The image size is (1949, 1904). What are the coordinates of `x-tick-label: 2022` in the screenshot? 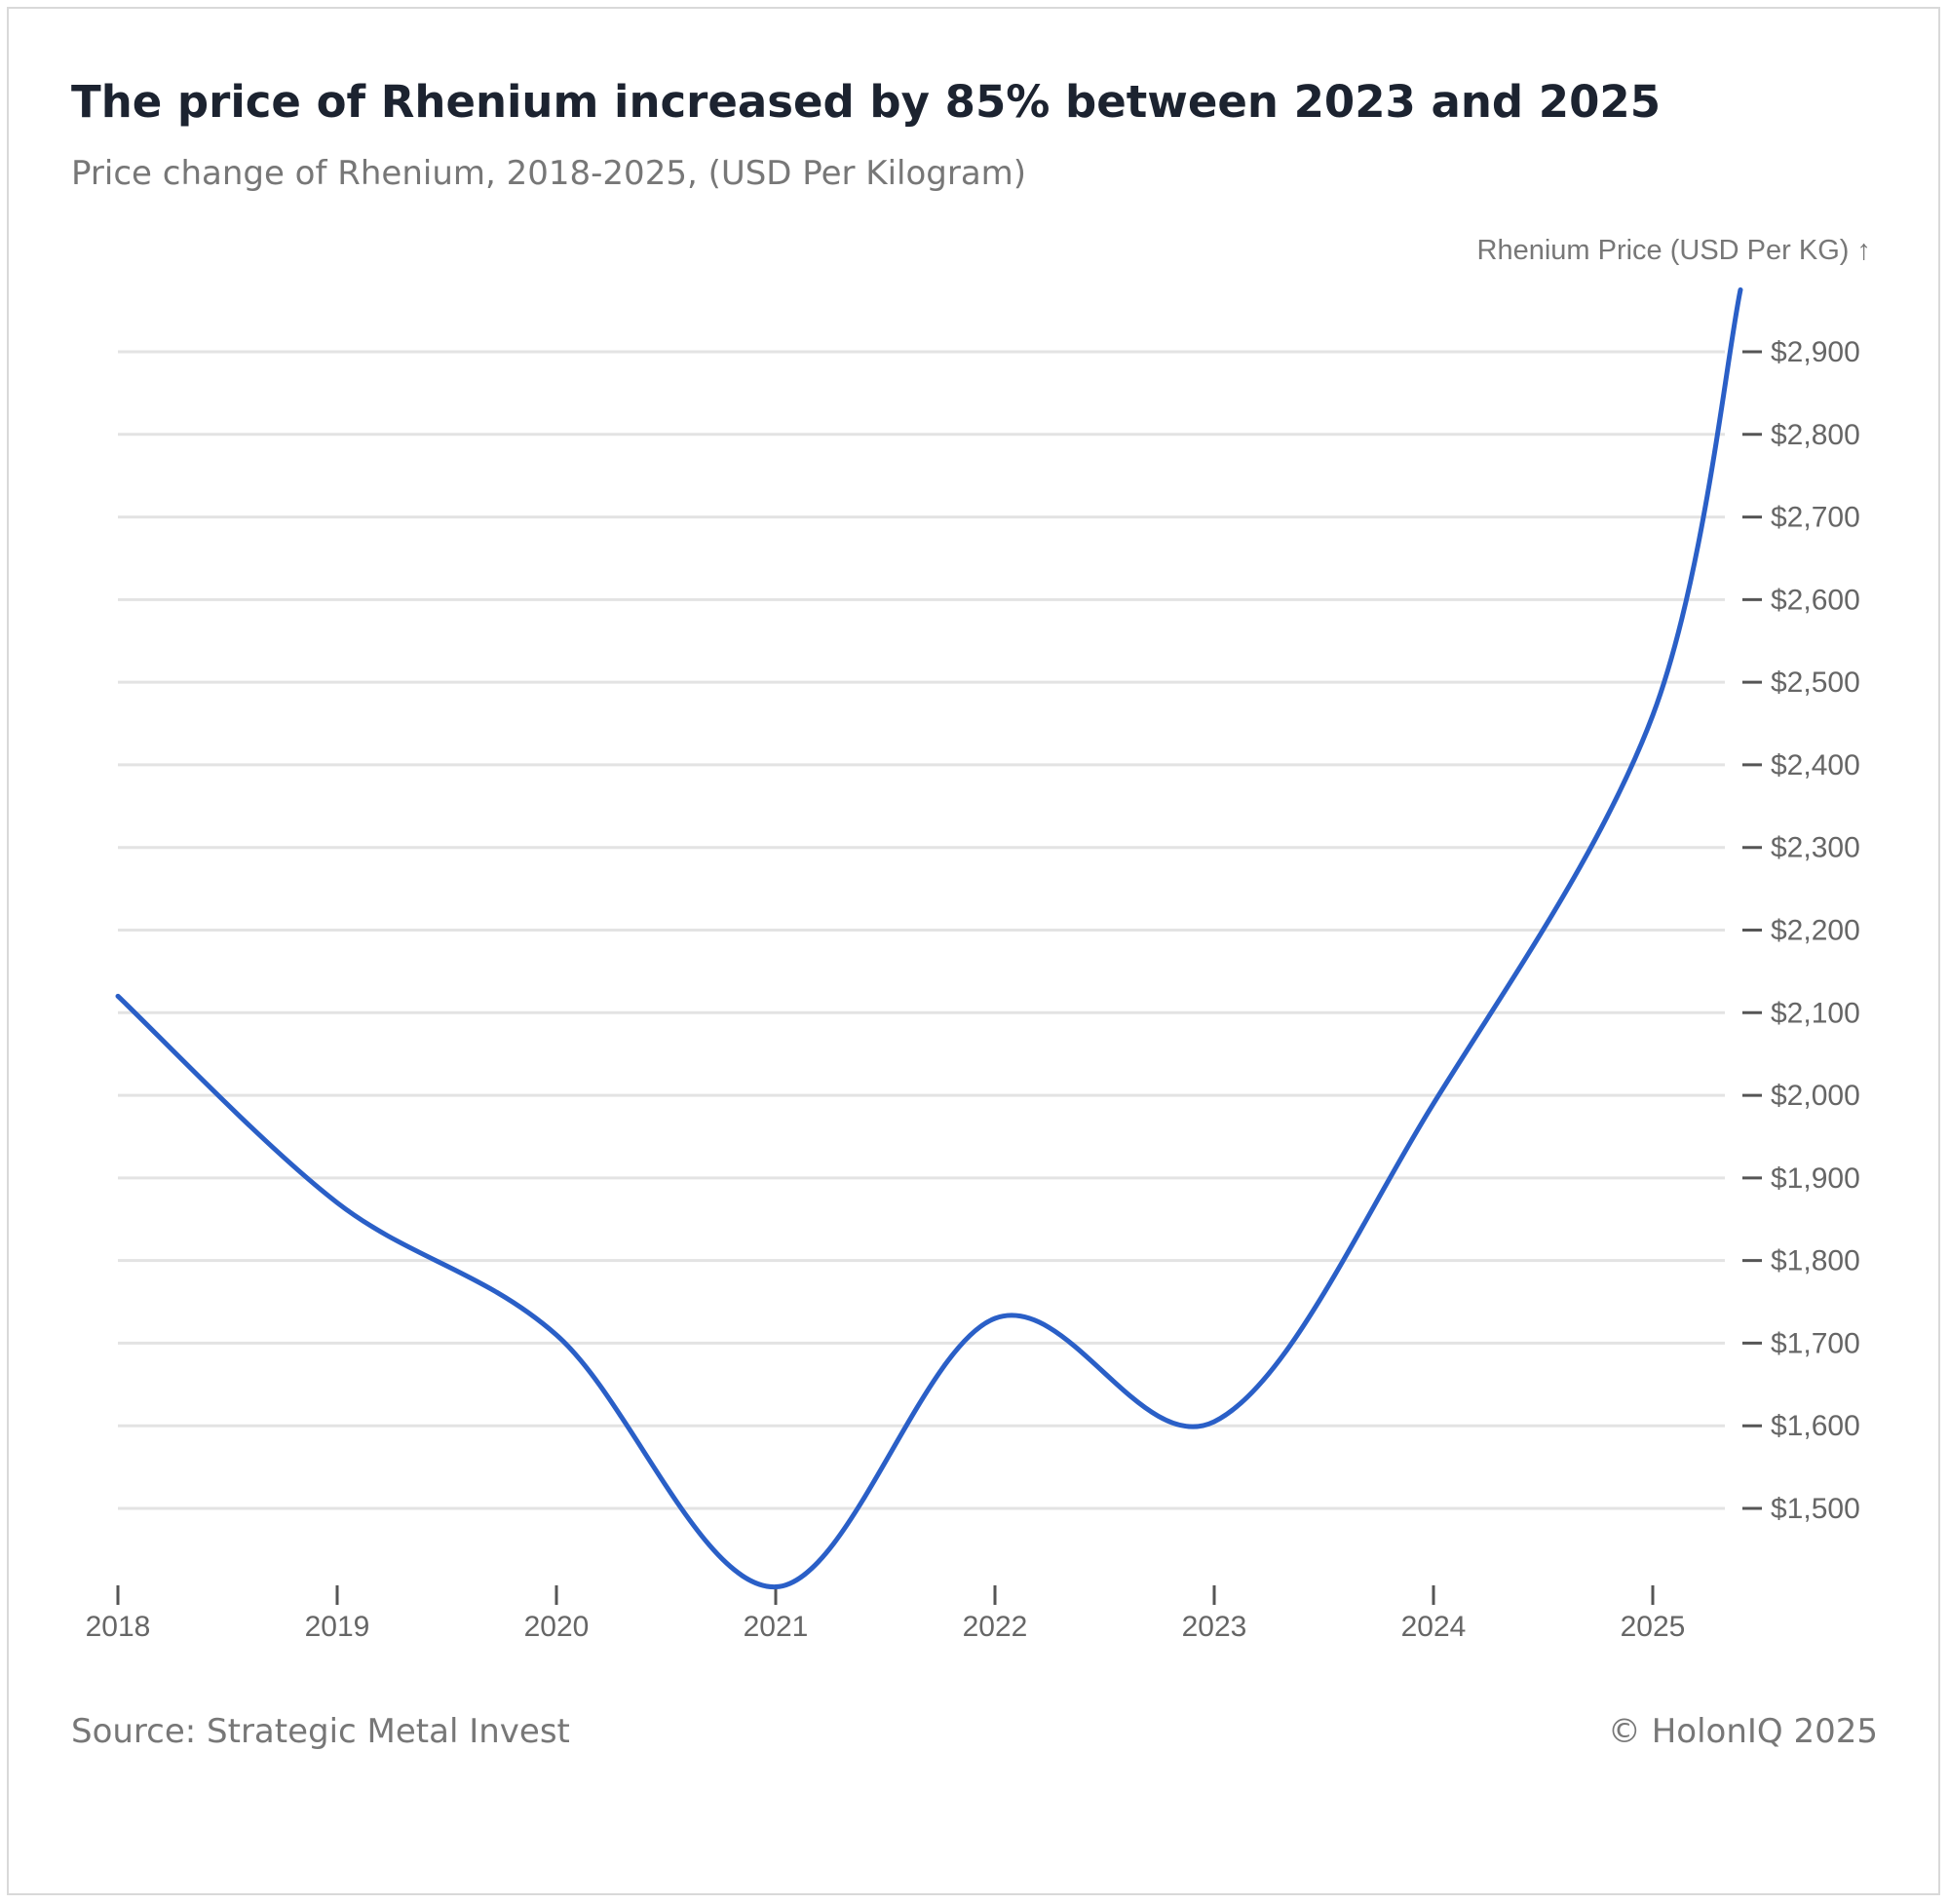 It's located at (995, 1627).